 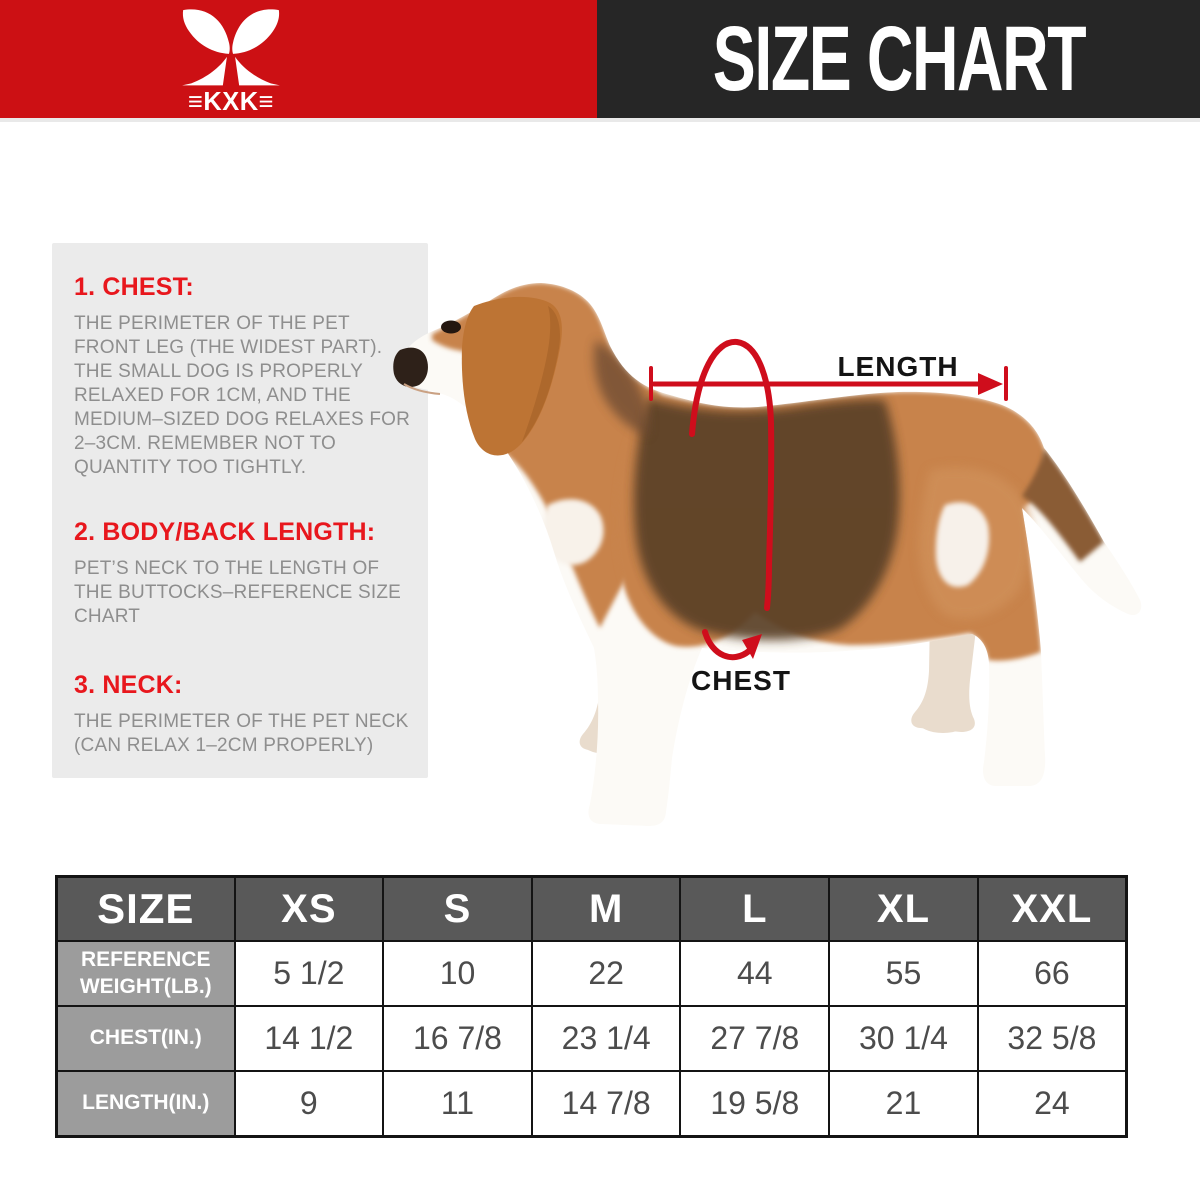 What do you see at coordinates (621, 388) in the screenshot?
I see `dog-neck-shade` at bounding box center [621, 388].